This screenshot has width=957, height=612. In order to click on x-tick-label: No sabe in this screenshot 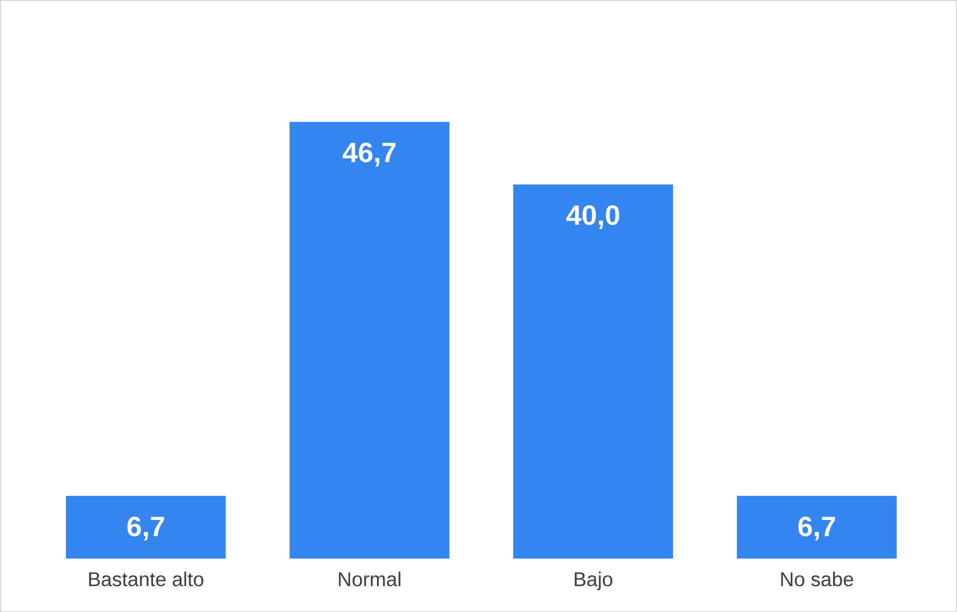, I will do `click(817, 578)`.